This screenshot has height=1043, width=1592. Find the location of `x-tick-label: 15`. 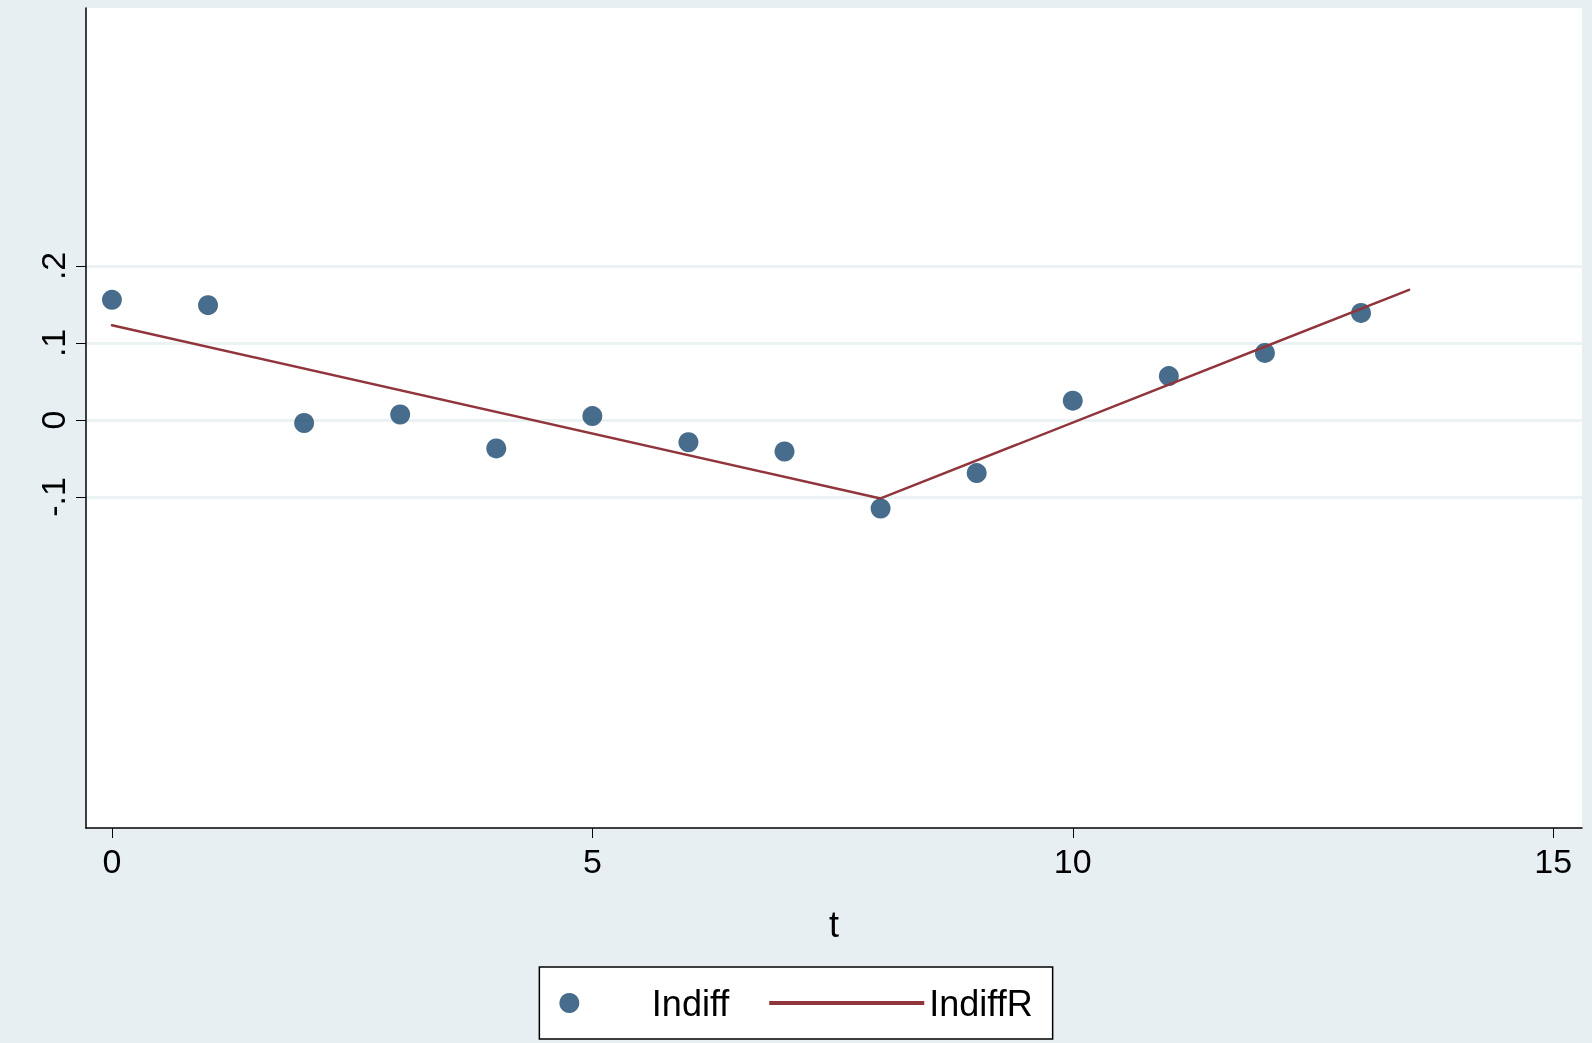

x-tick-label: 15 is located at coordinates (1553, 861).